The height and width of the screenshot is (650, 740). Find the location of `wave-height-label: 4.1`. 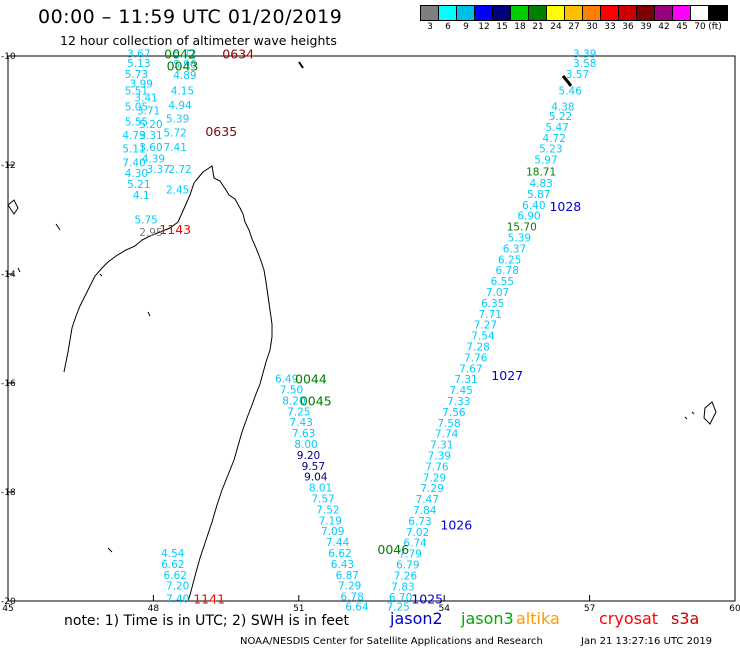

wave-height-label: 4.1 is located at coordinates (141, 196).